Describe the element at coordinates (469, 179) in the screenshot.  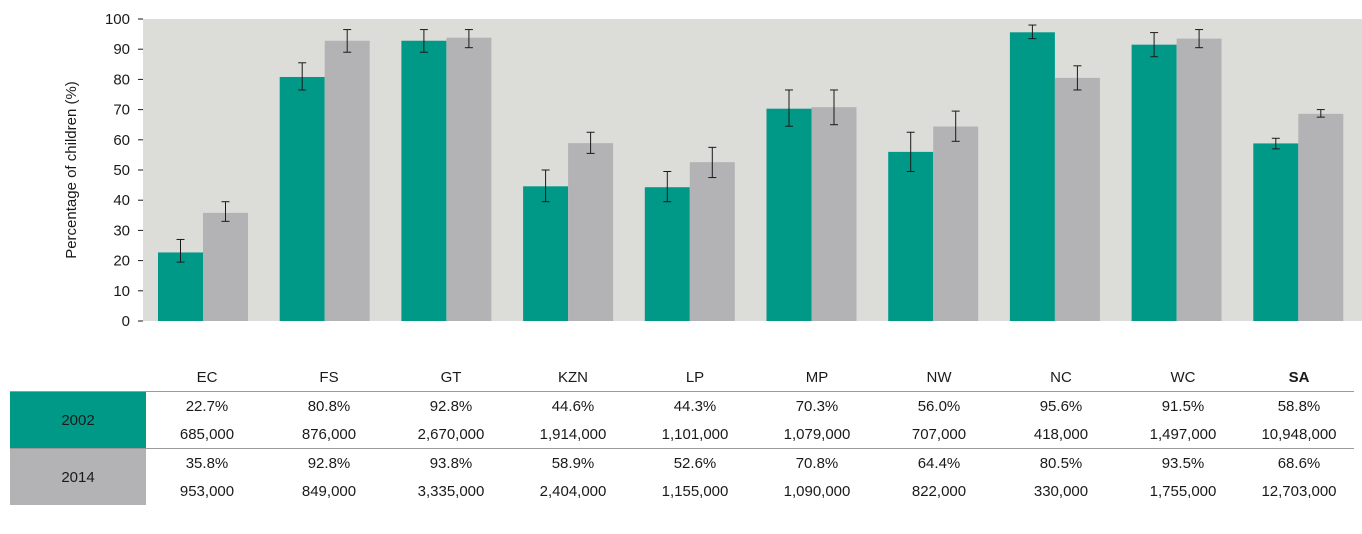
I see `bar-2014-gt` at that location.